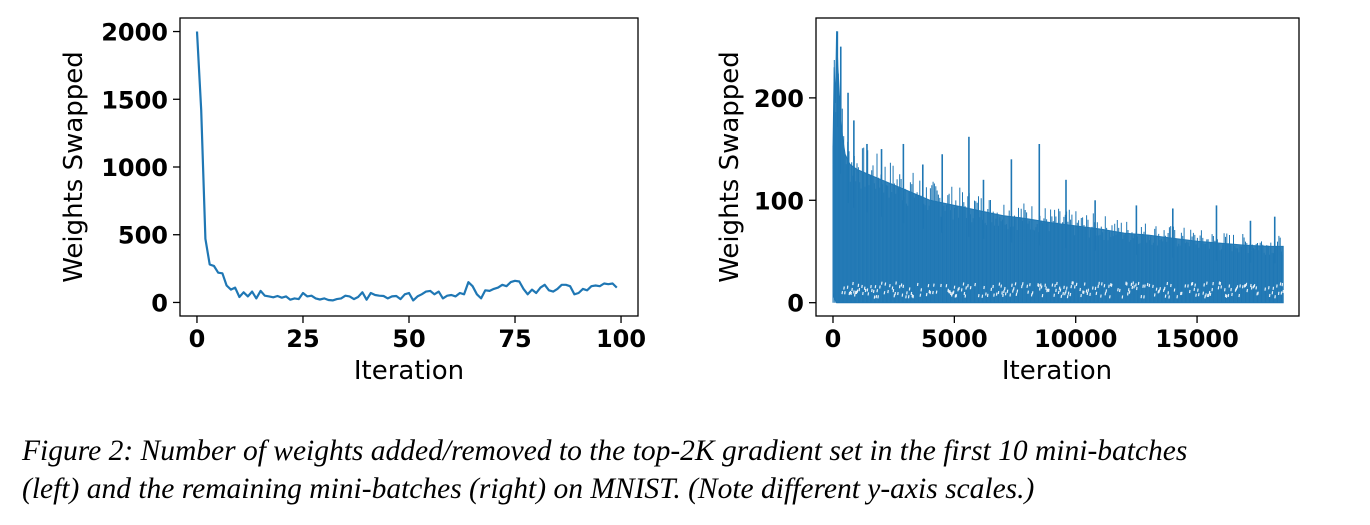 Image resolution: width=1370 pixels, height=525 pixels. What do you see at coordinates (730, 167) in the screenshot?
I see `y-axis-label-right: Weights Swapped` at bounding box center [730, 167].